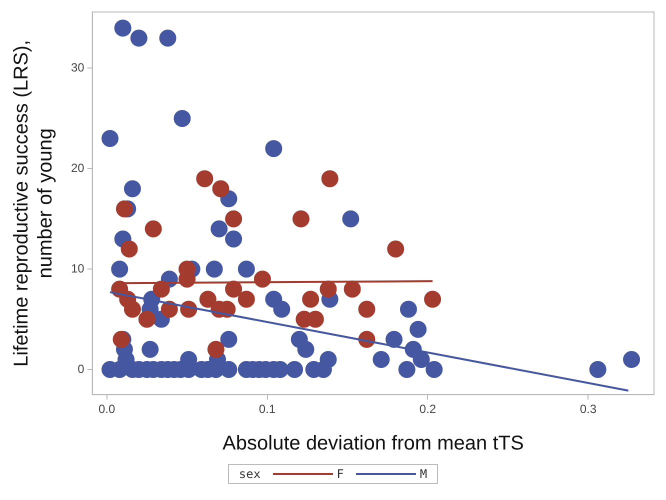  Describe the element at coordinates (33, 203) in the screenshot. I see `y-axis-title: Lifetime reproductive success (LRS), number of young` at that location.